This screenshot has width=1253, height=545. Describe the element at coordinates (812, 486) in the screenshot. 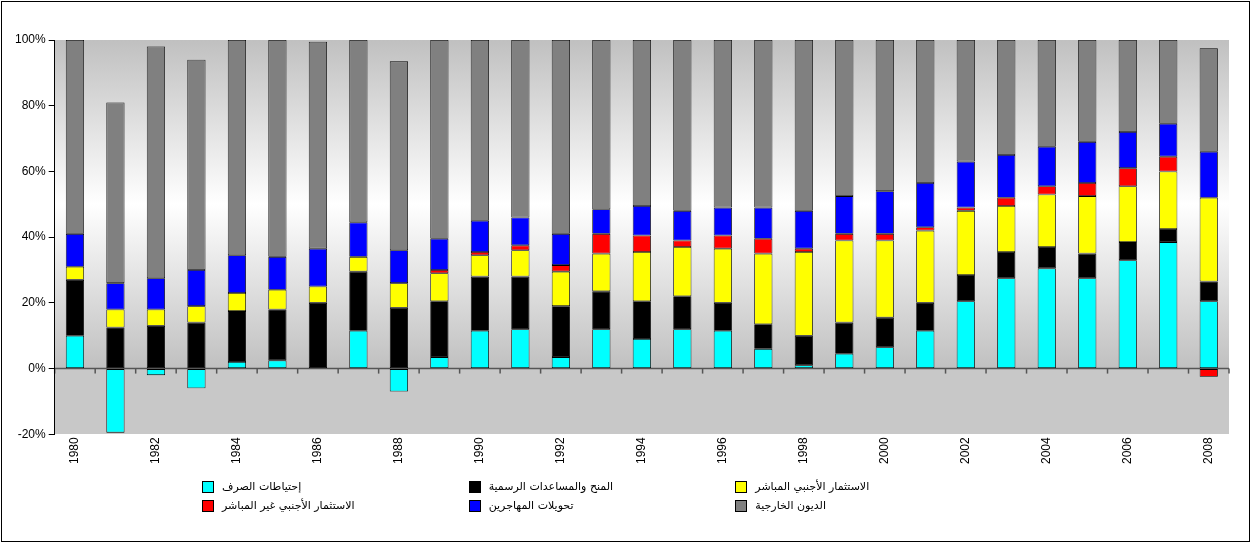

I see `legend-label: الاستثمار الأجنبي المباشر` at that location.